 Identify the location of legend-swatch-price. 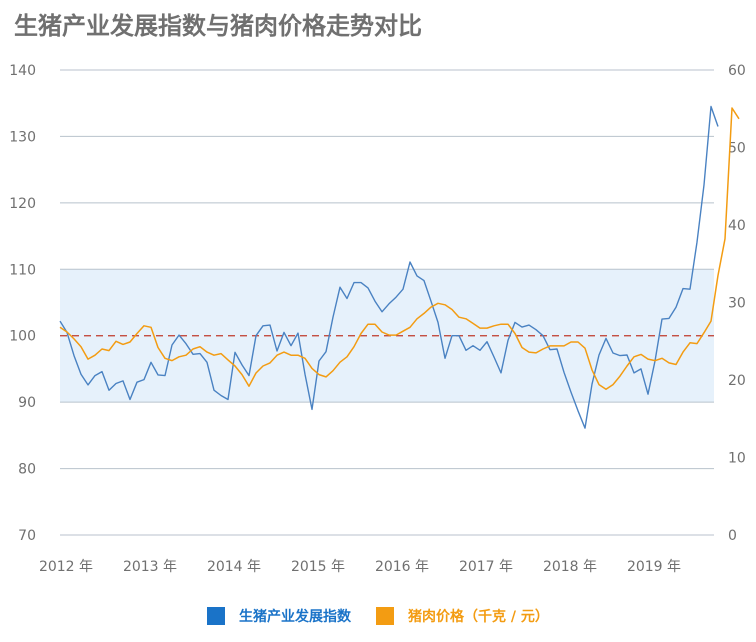
(385, 616).